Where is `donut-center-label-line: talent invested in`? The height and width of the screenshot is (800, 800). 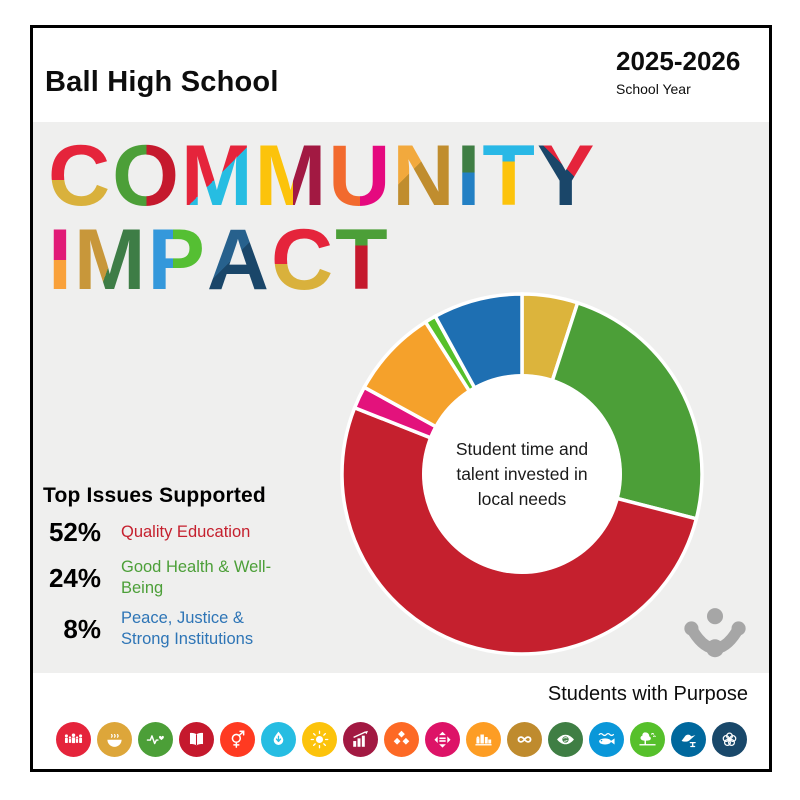
donut-center-label-line: talent invested in is located at coordinates (522, 474).